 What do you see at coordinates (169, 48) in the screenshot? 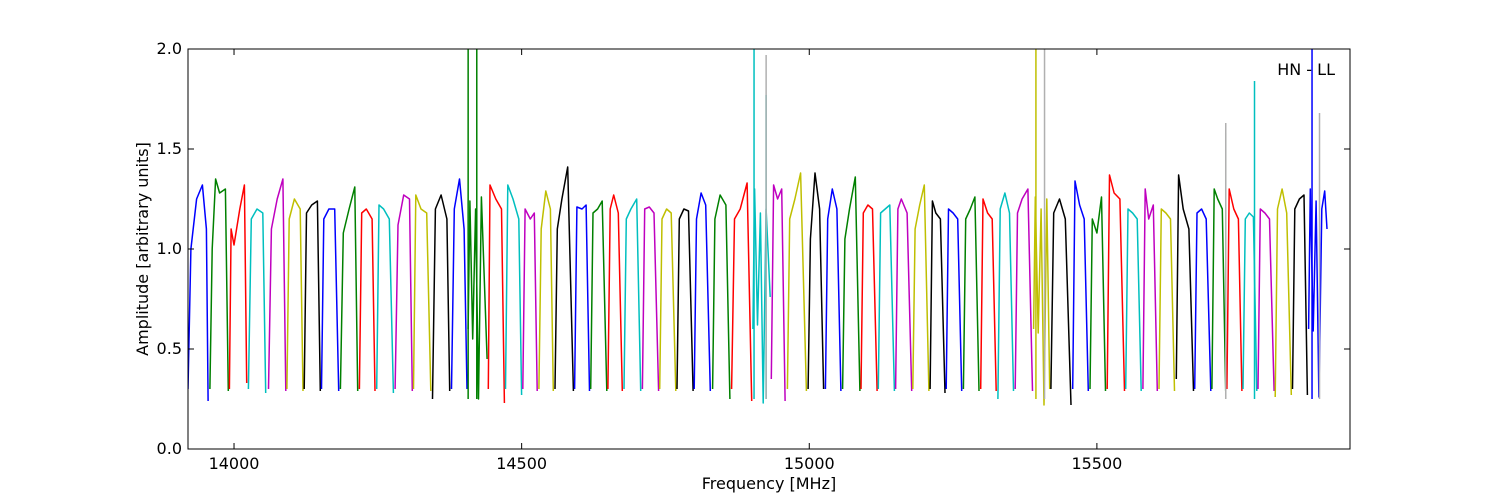
I see `y-tick-label: 2.0` at bounding box center [169, 48].